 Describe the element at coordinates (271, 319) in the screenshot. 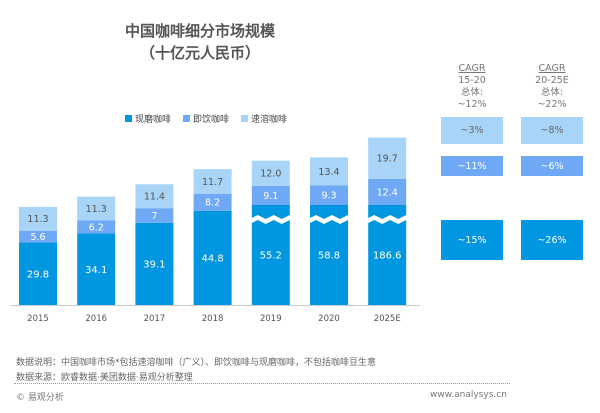

I see `x-tick-label: 2019` at that location.